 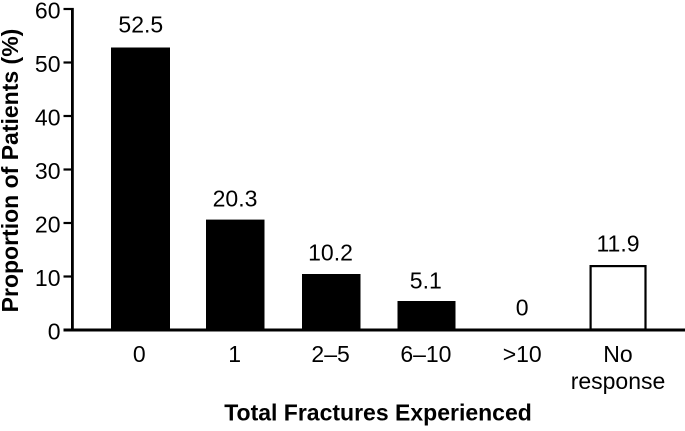 What do you see at coordinates (234, 354) in the screenshot?
I see `svg-text: 1` at bounding box center [234, 354].